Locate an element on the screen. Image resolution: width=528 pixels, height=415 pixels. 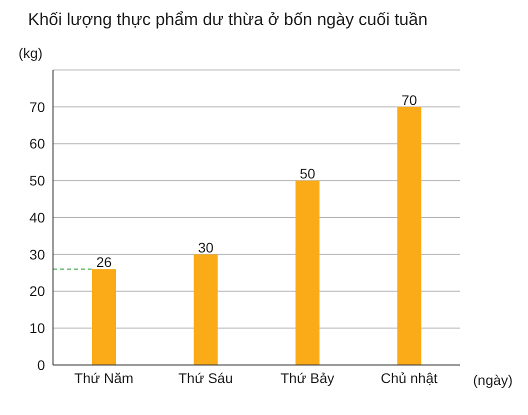
x-tick-label: Thứ Năm is located at coordinates (104, 378).